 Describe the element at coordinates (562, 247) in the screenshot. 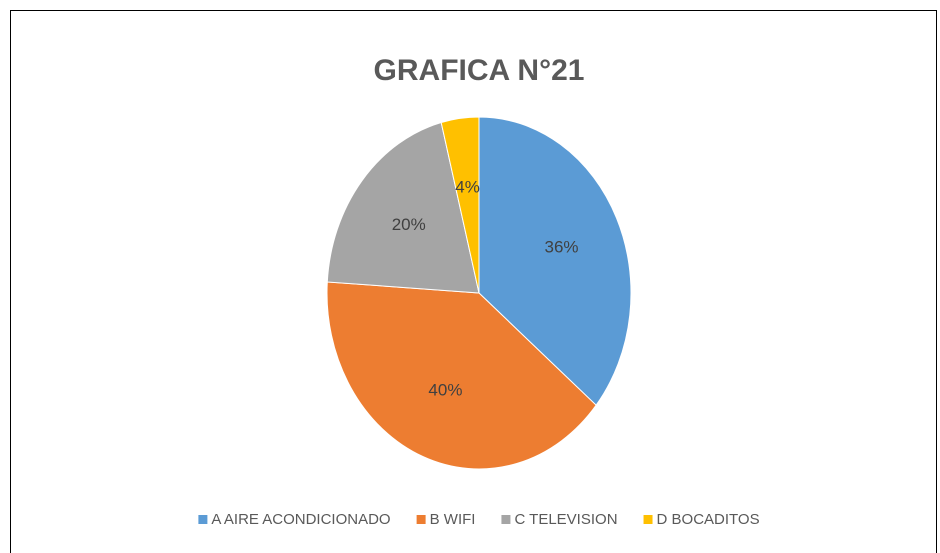

I see `data-label: 36%` at that location.